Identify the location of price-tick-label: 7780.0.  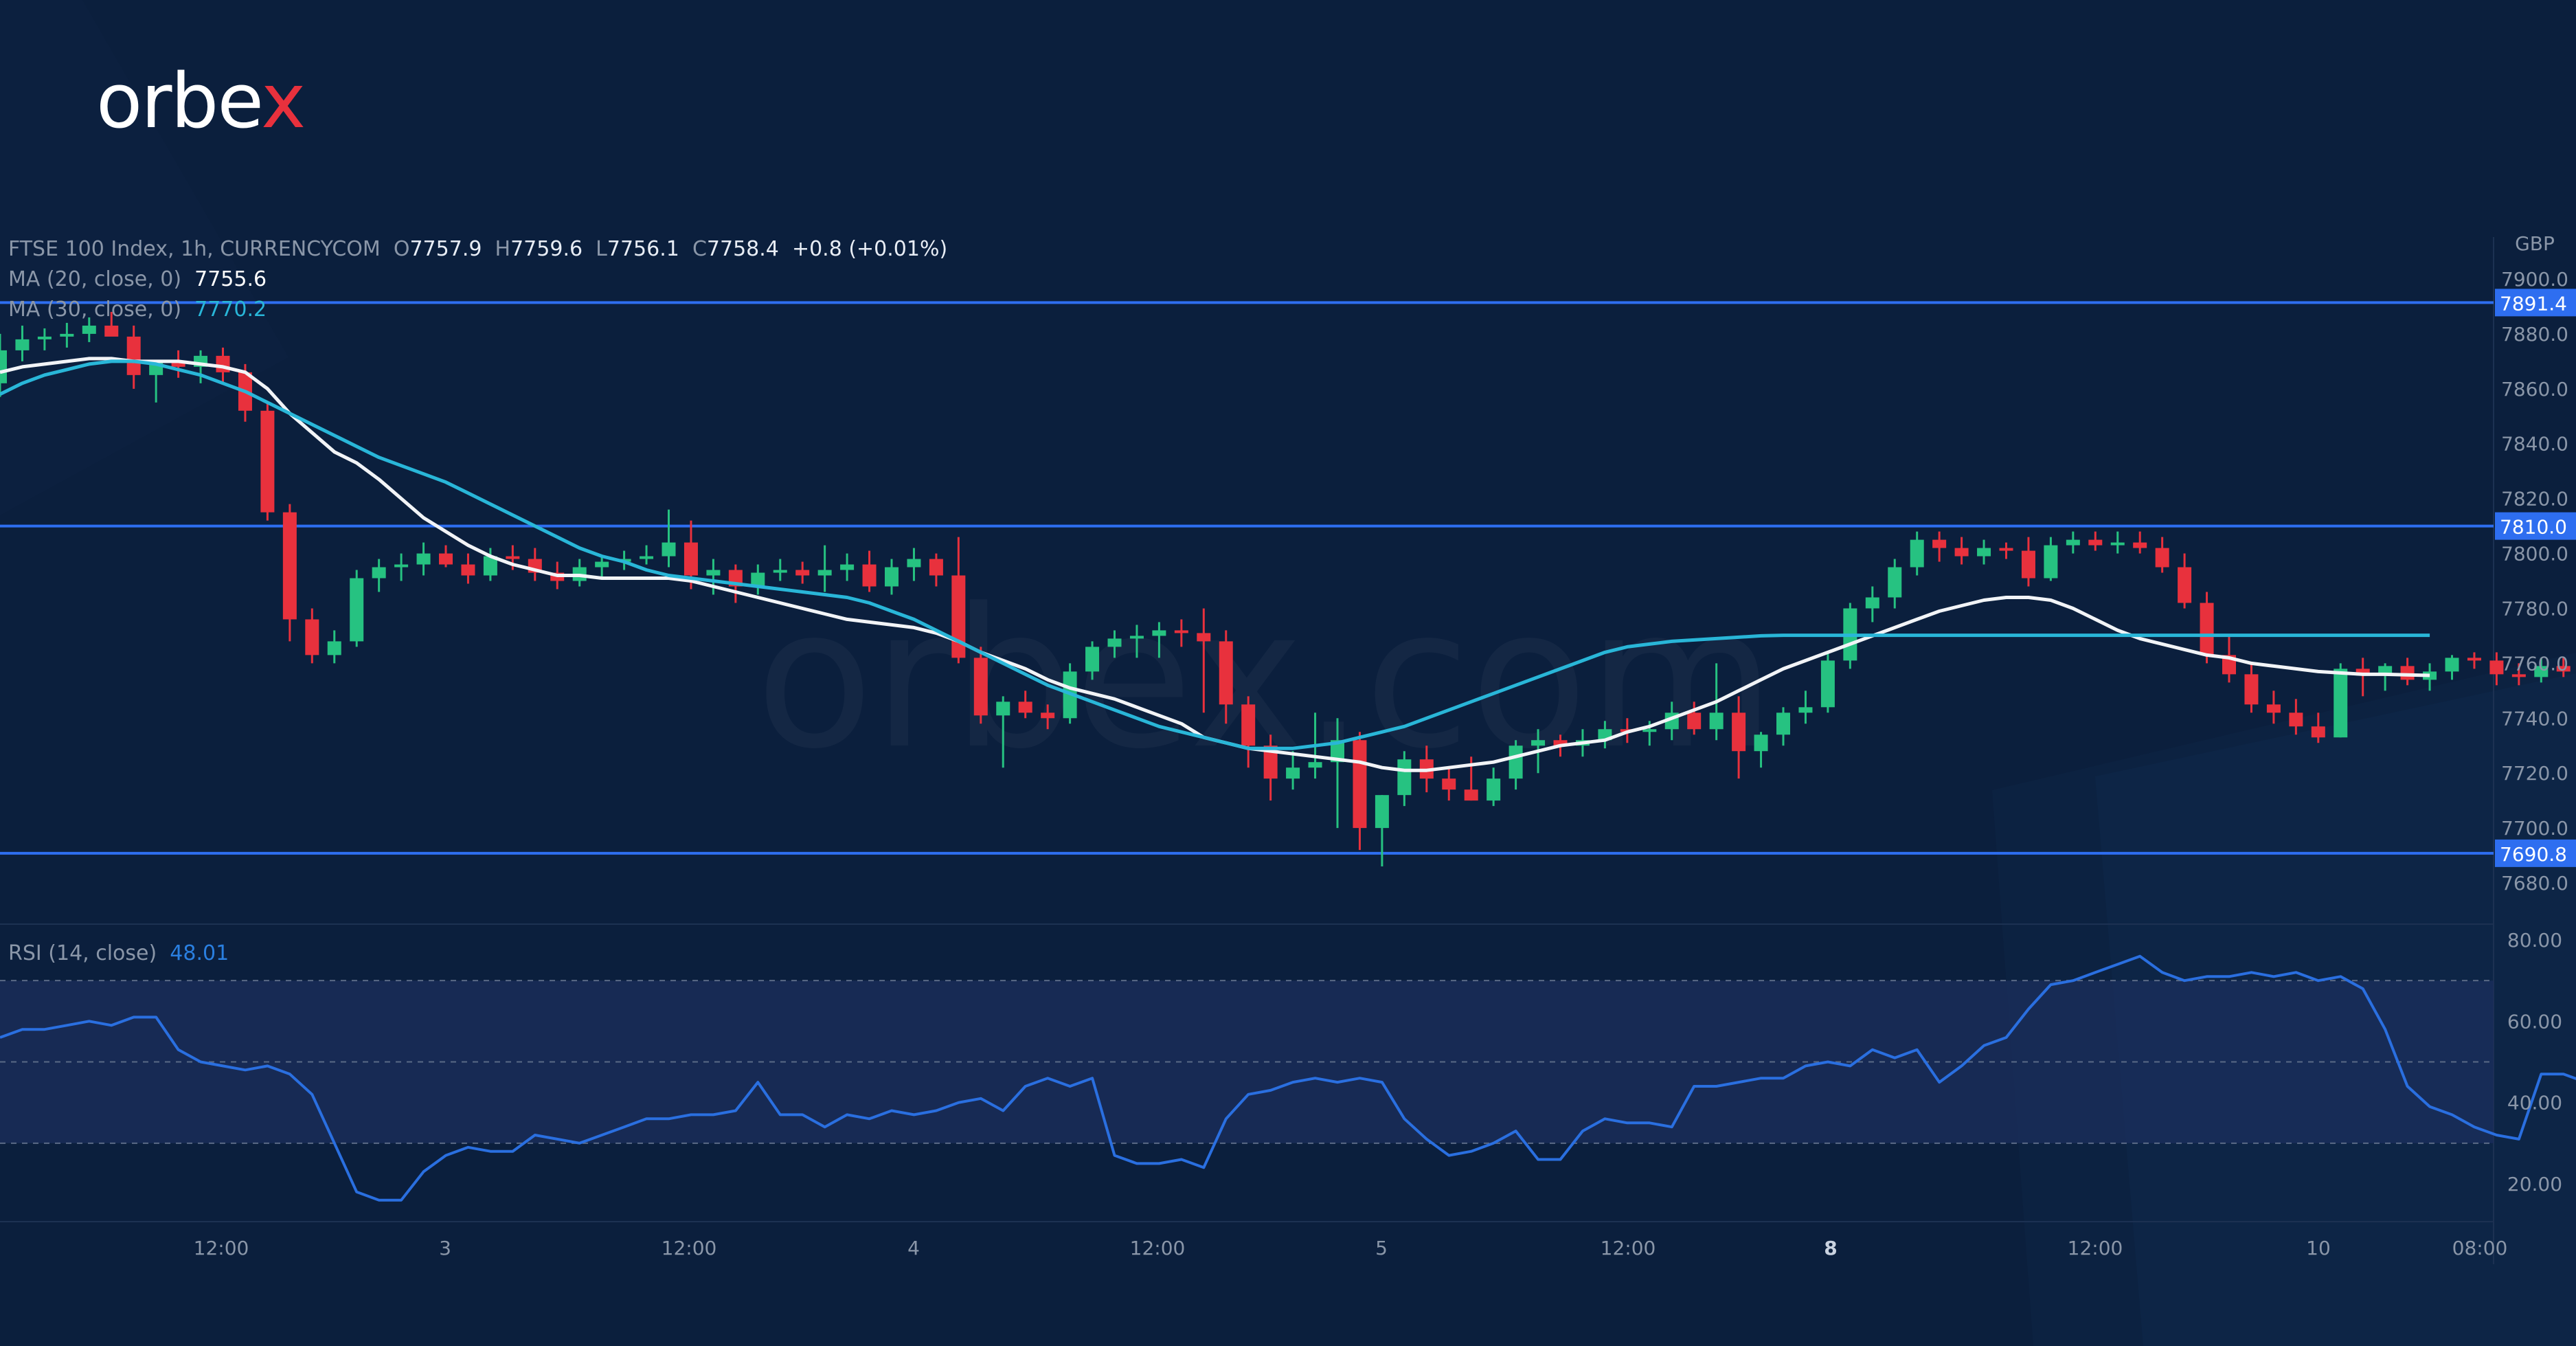
(2534, 608).